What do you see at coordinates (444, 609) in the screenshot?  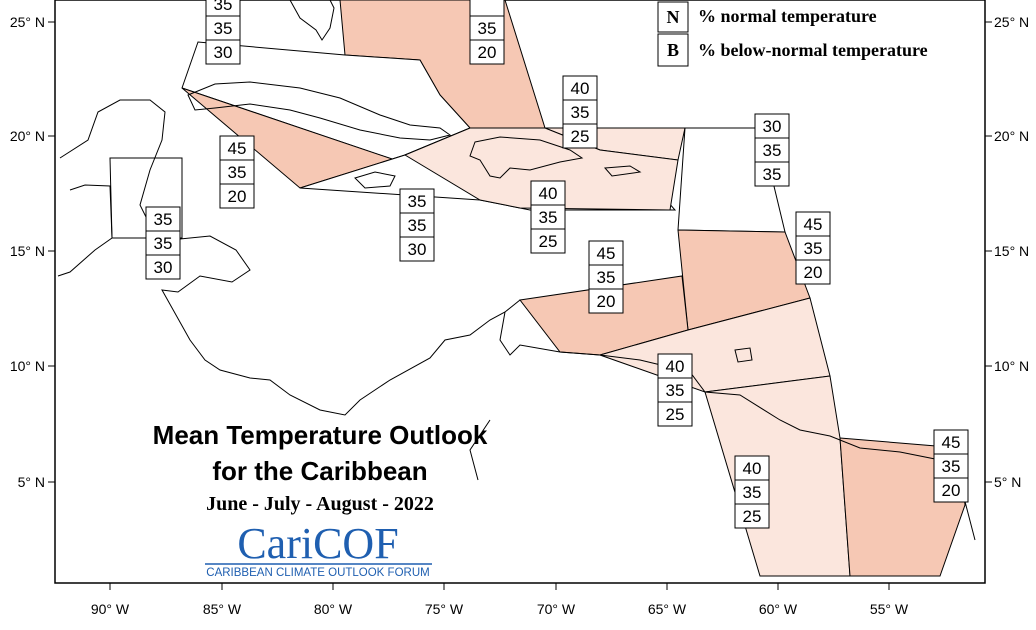 I see `x-tick-label: 75° W` at bounding box center [444, 609].